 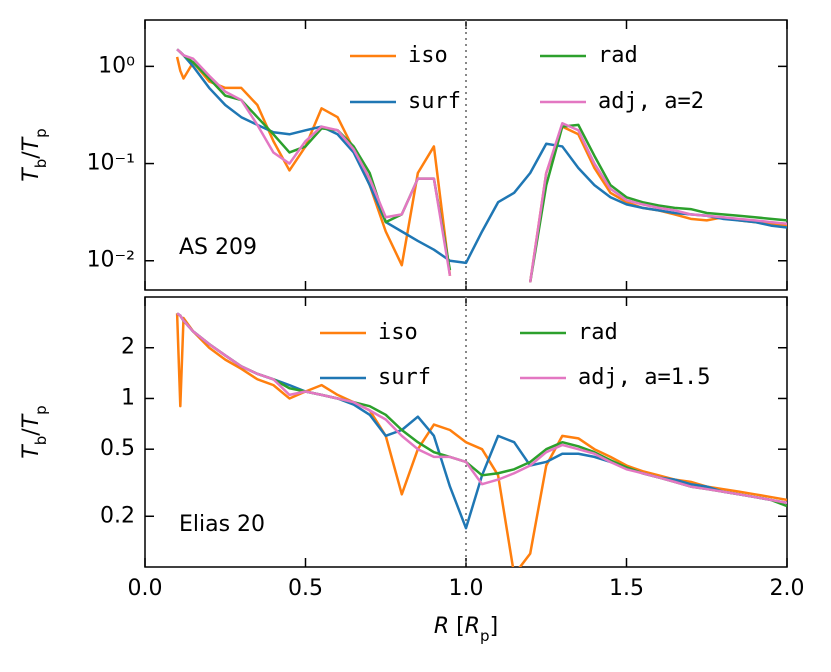 What do you see at coordinates (111, 260) in the screenshot?
I see `y-tick-label: 10⁻²` at bounding box center [111, 260].